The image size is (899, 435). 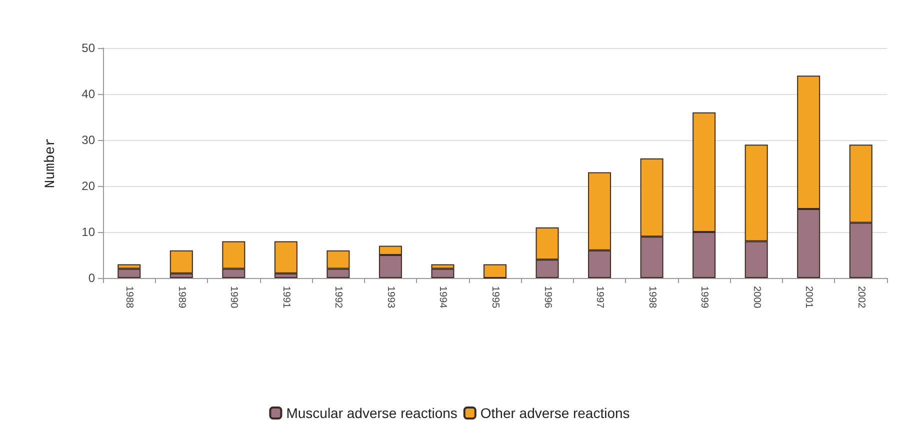 What do you see at coordinates (372, 413) in the screenshot?
I see `legend-label: Muscular adverse reactions` at bounding box center [372, 413].